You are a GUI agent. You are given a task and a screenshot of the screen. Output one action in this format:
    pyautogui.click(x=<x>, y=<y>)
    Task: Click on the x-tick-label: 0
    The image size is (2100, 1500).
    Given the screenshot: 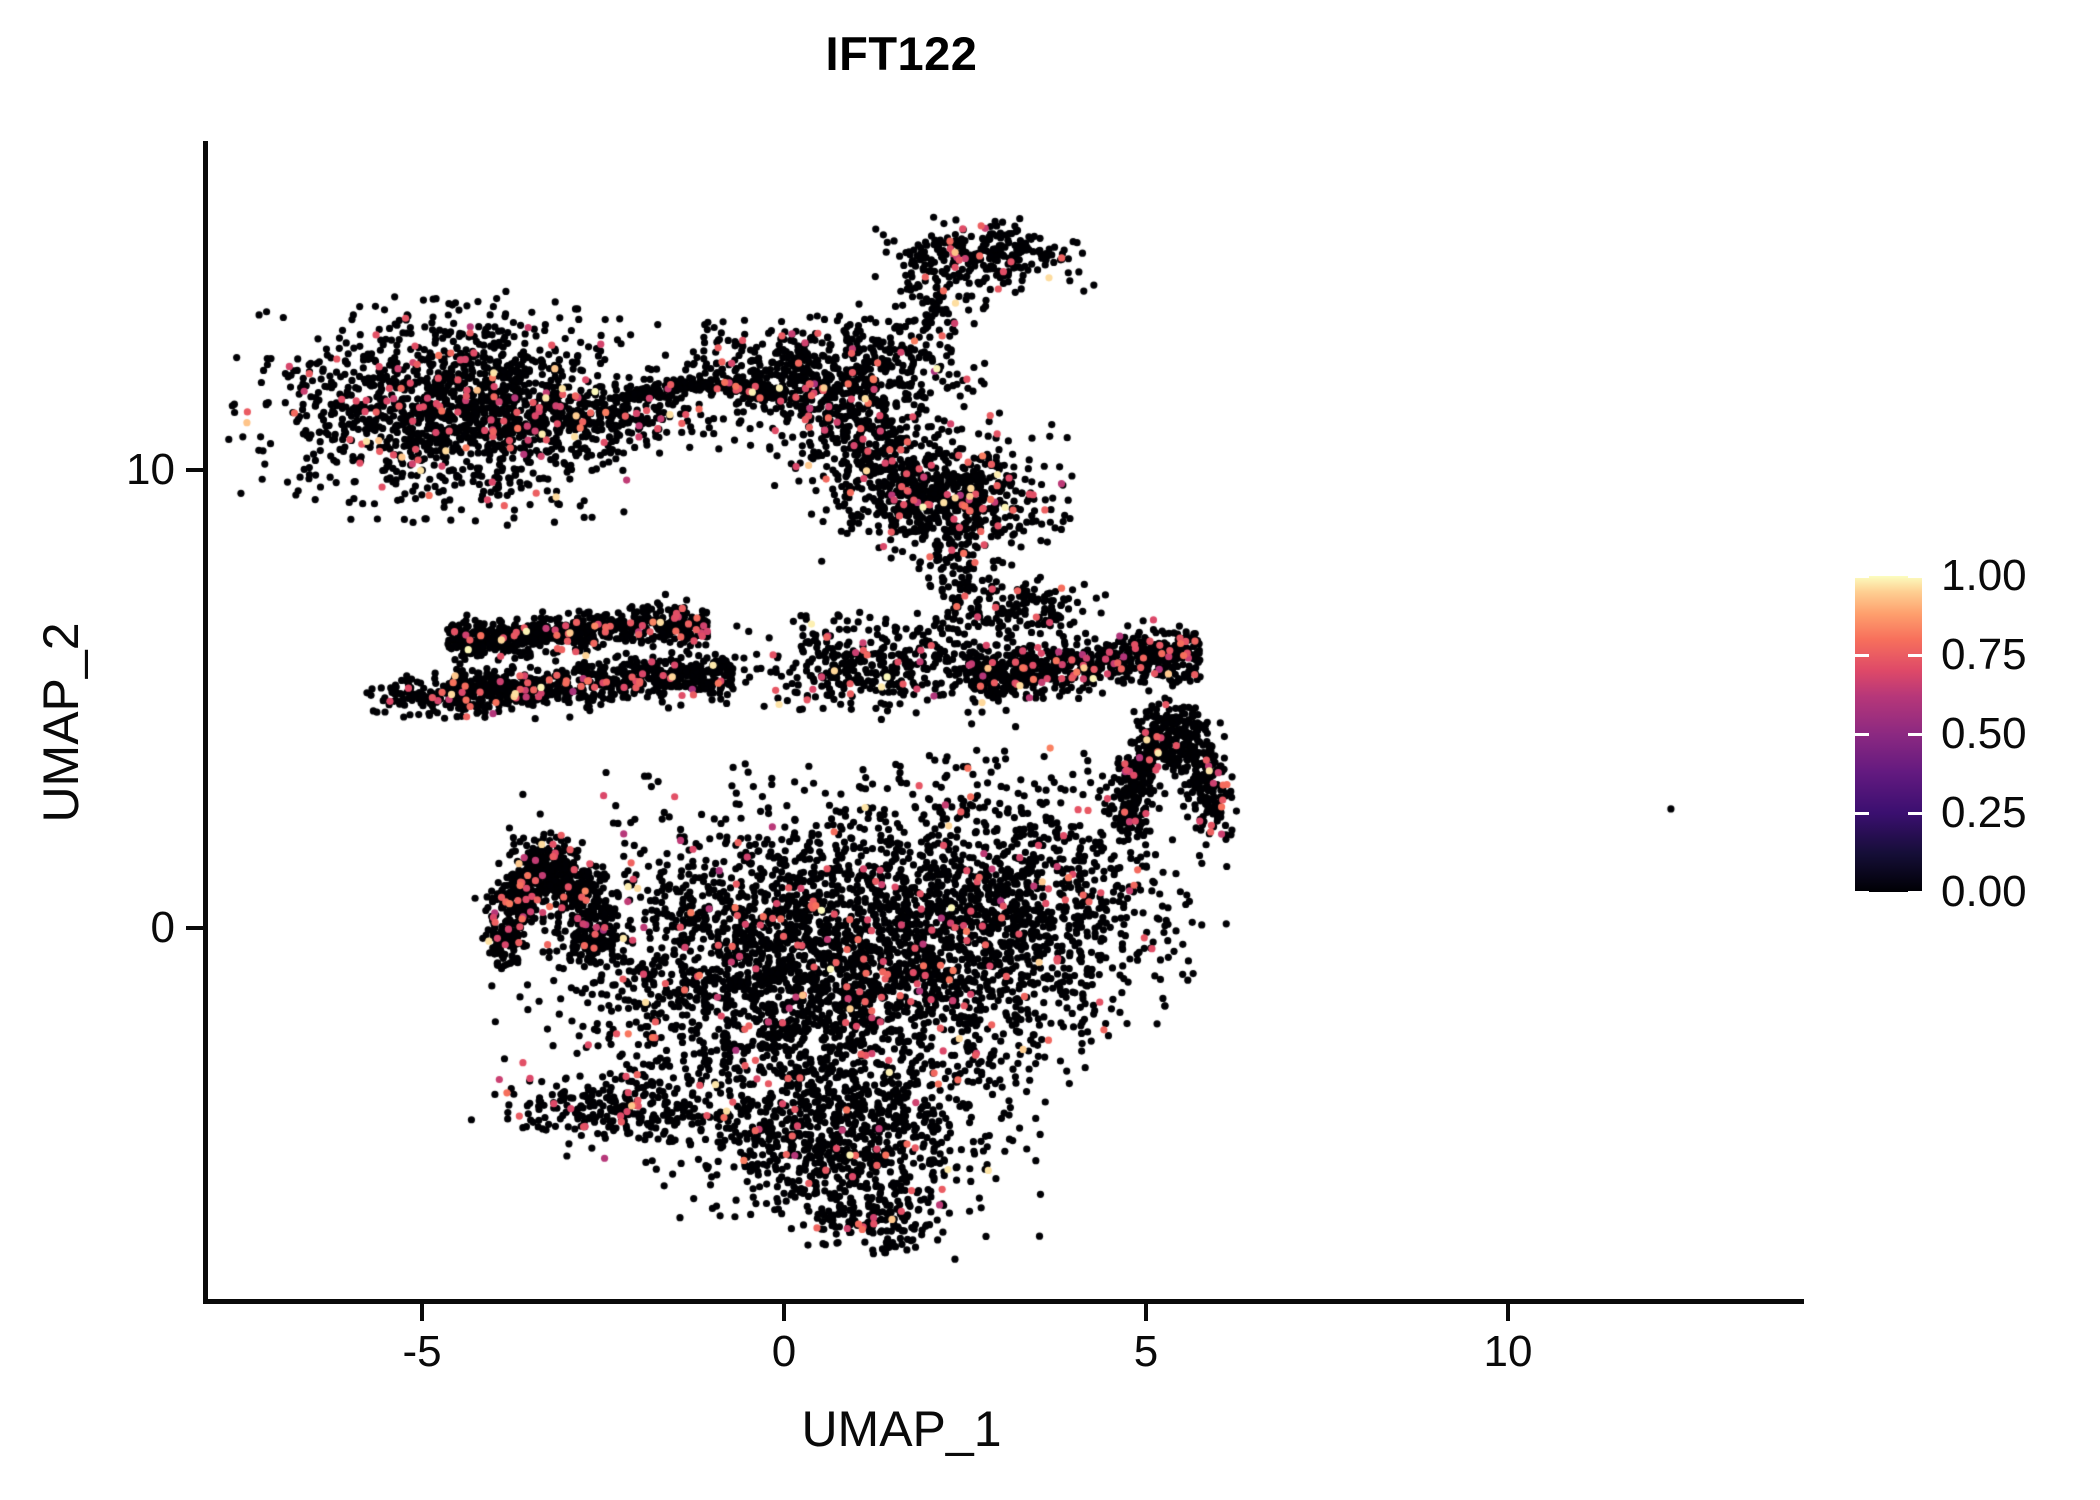 What is the action you would take?
    pyautogui.click(x=784, y=1351)
    